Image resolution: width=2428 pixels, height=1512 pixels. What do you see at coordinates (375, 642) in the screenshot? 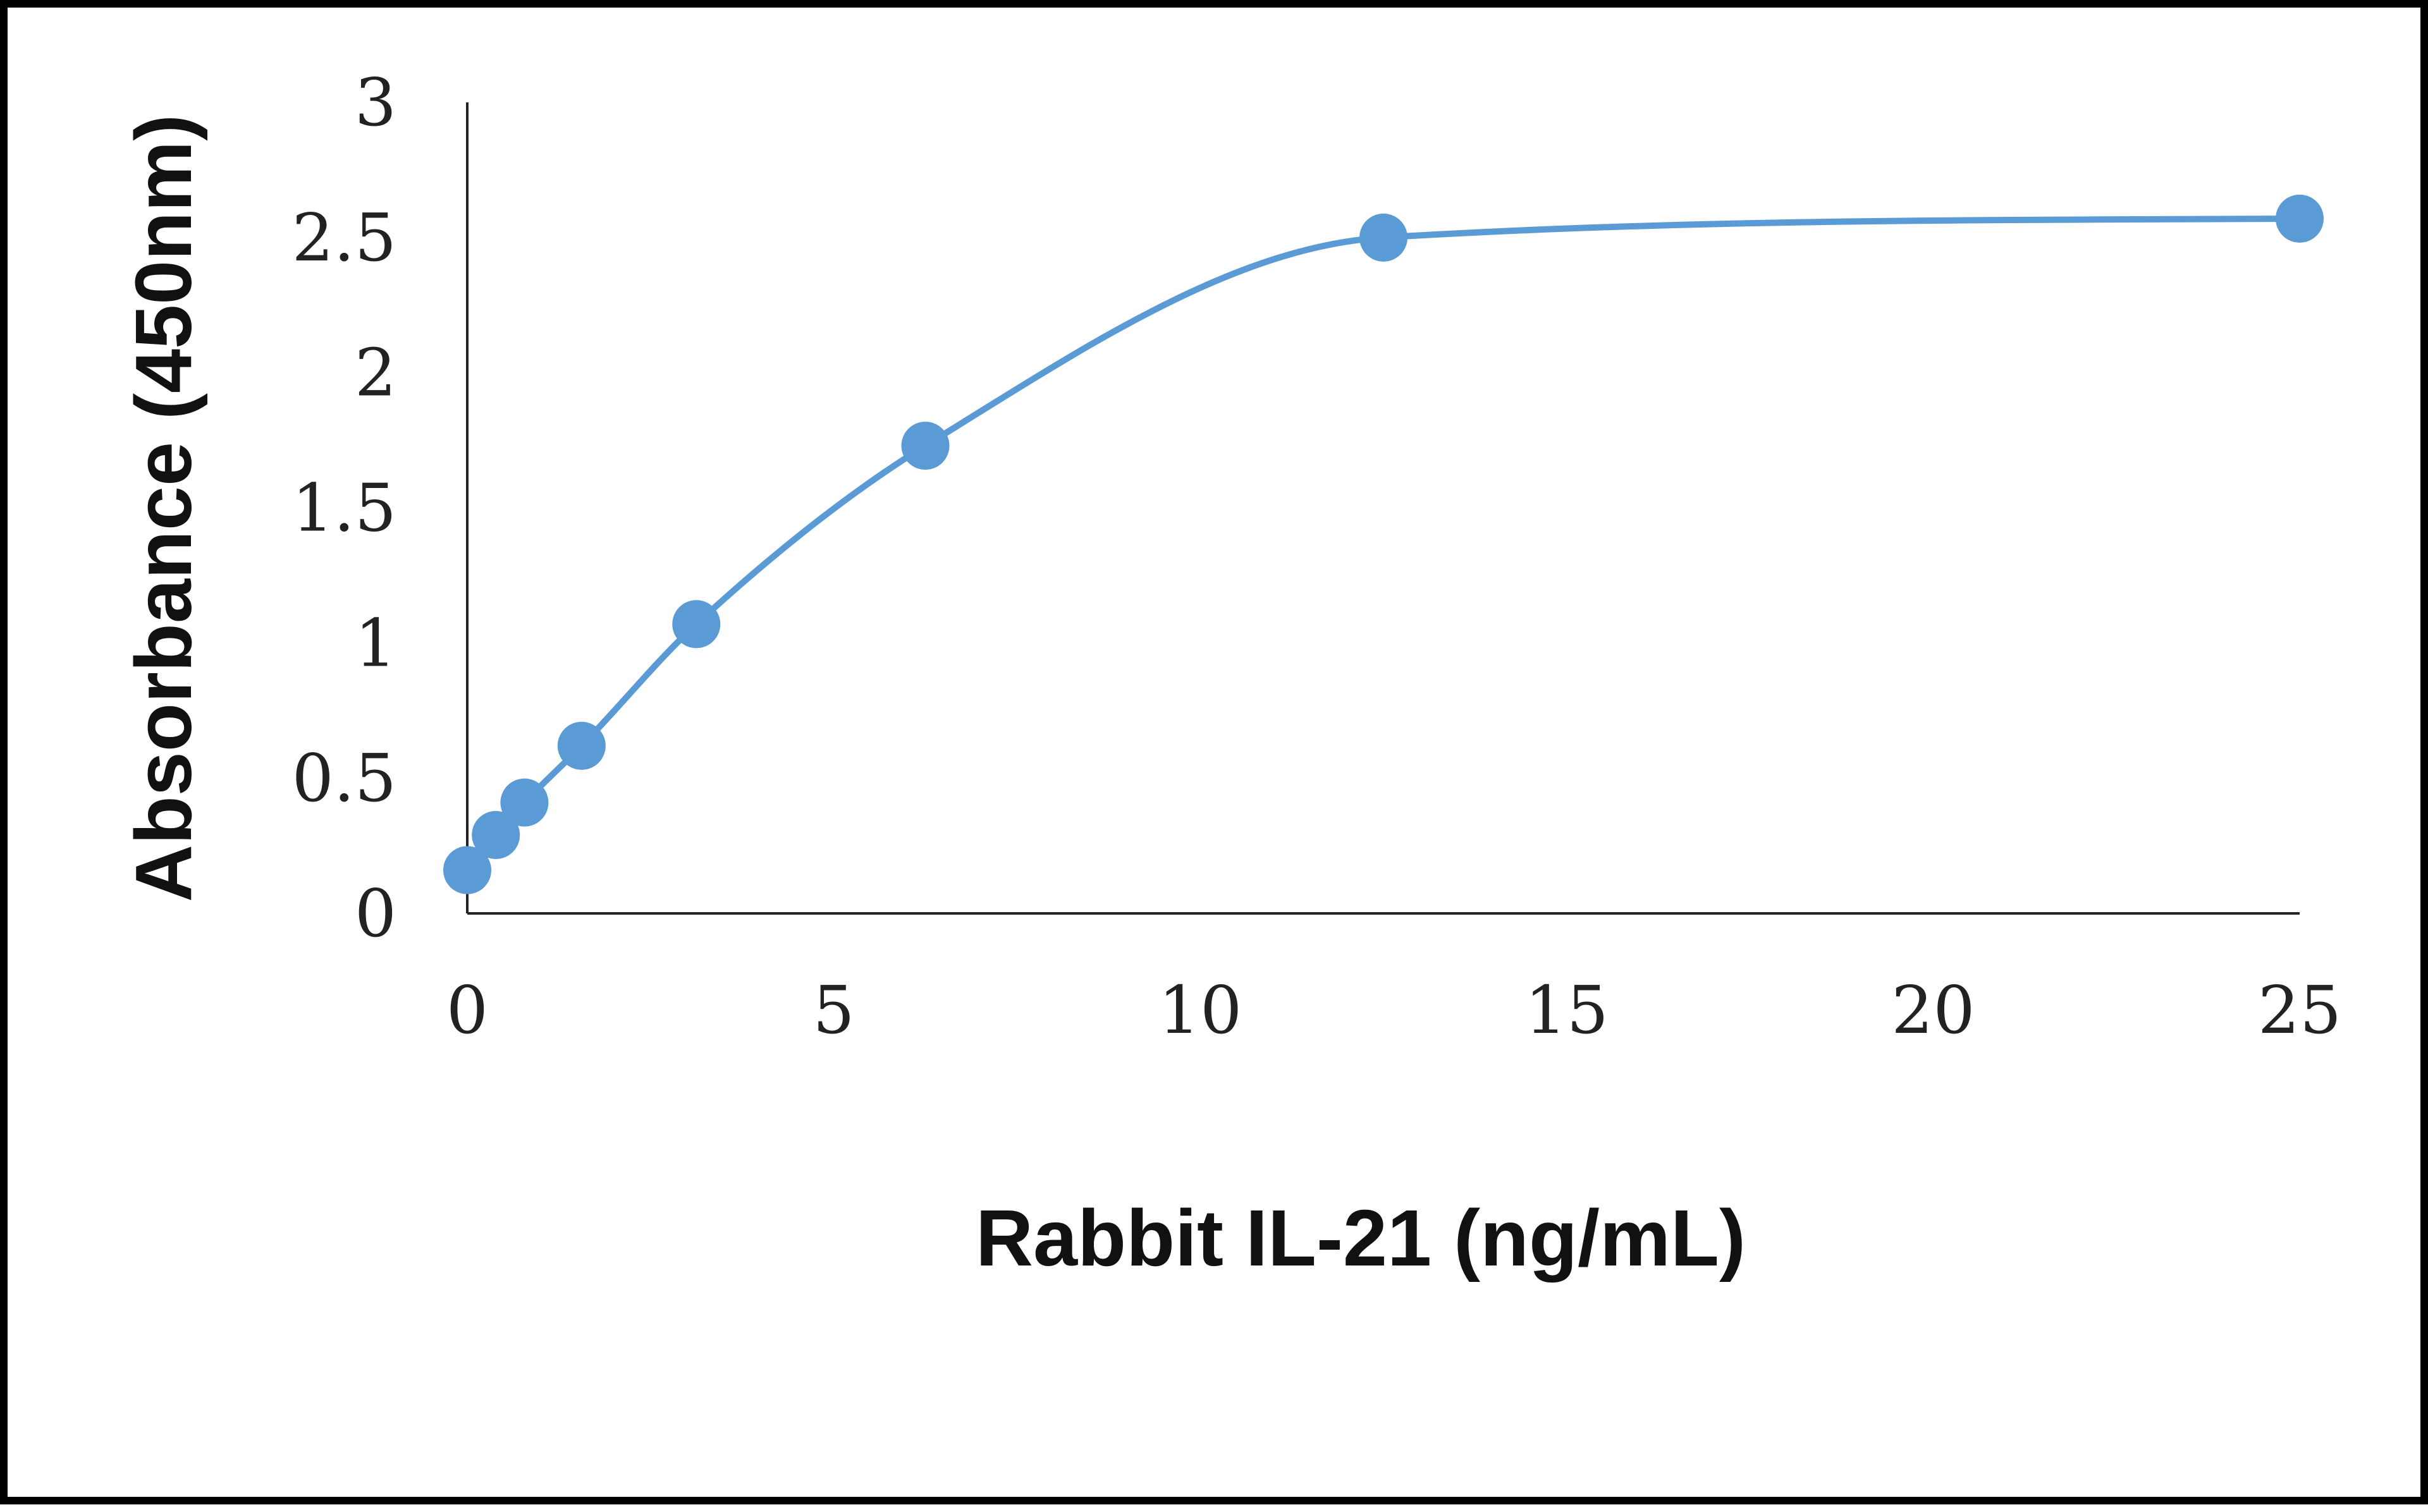
I see `y-tick-label: 1` at bounding box center [375, 642].